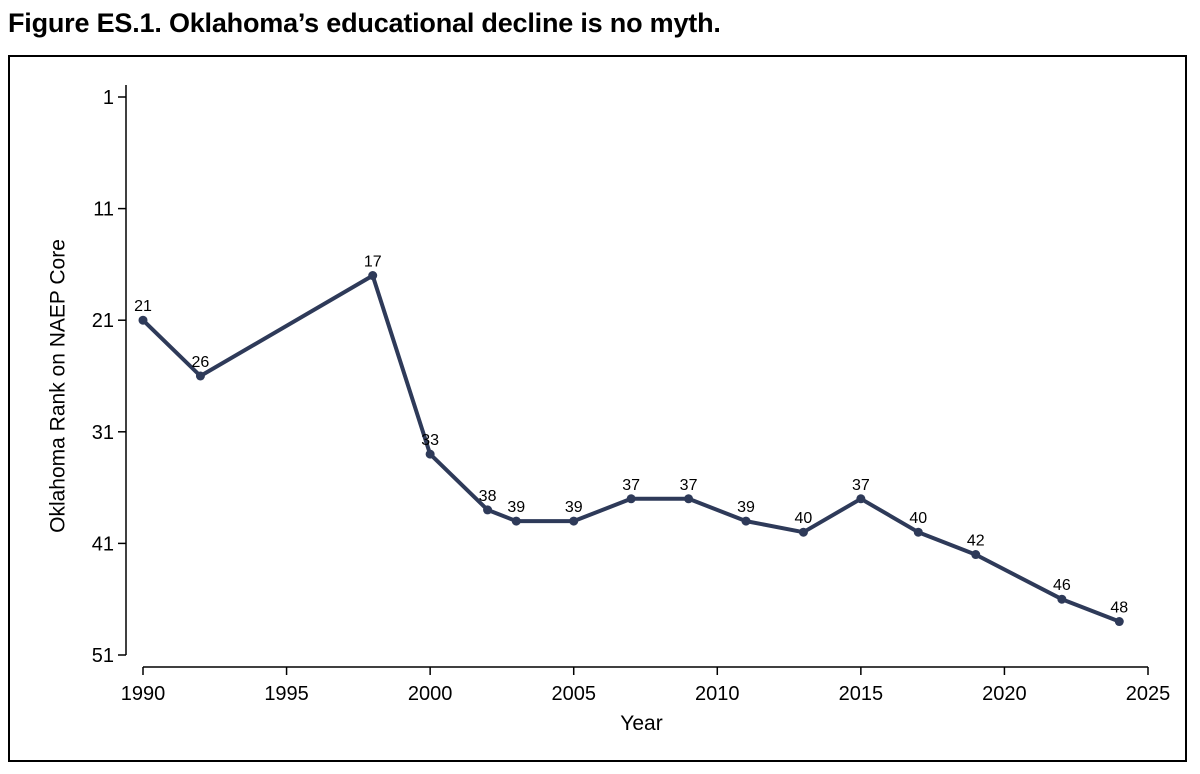 This screenshot has height=774, width=1200. I want to click on y-tick-label: 11, so click(103, 210).